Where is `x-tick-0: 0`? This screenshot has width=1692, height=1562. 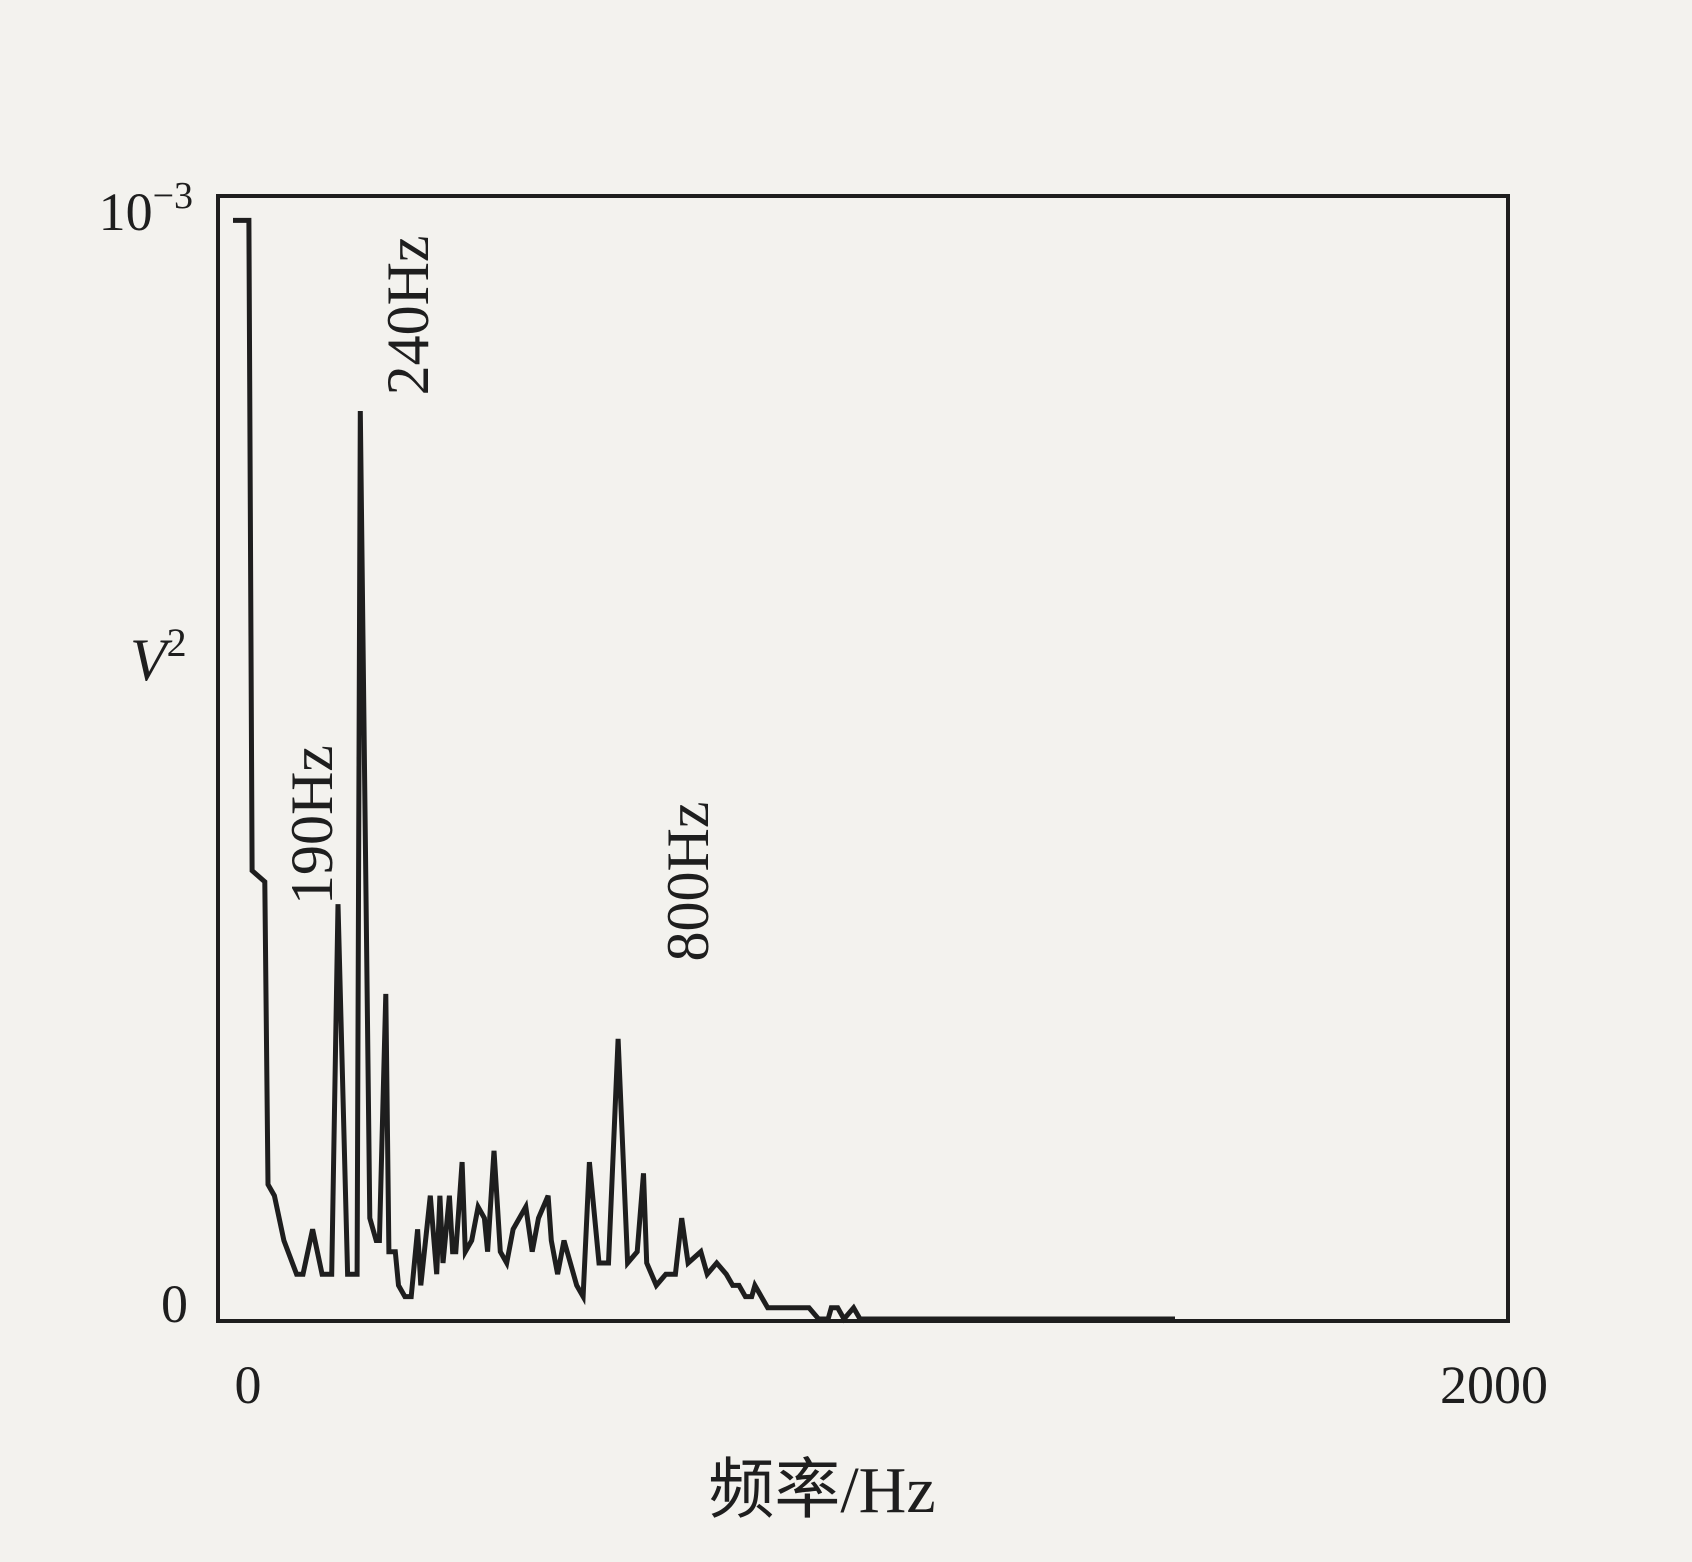
x-tick-0: 0 is located at coordinates (248, 1385).